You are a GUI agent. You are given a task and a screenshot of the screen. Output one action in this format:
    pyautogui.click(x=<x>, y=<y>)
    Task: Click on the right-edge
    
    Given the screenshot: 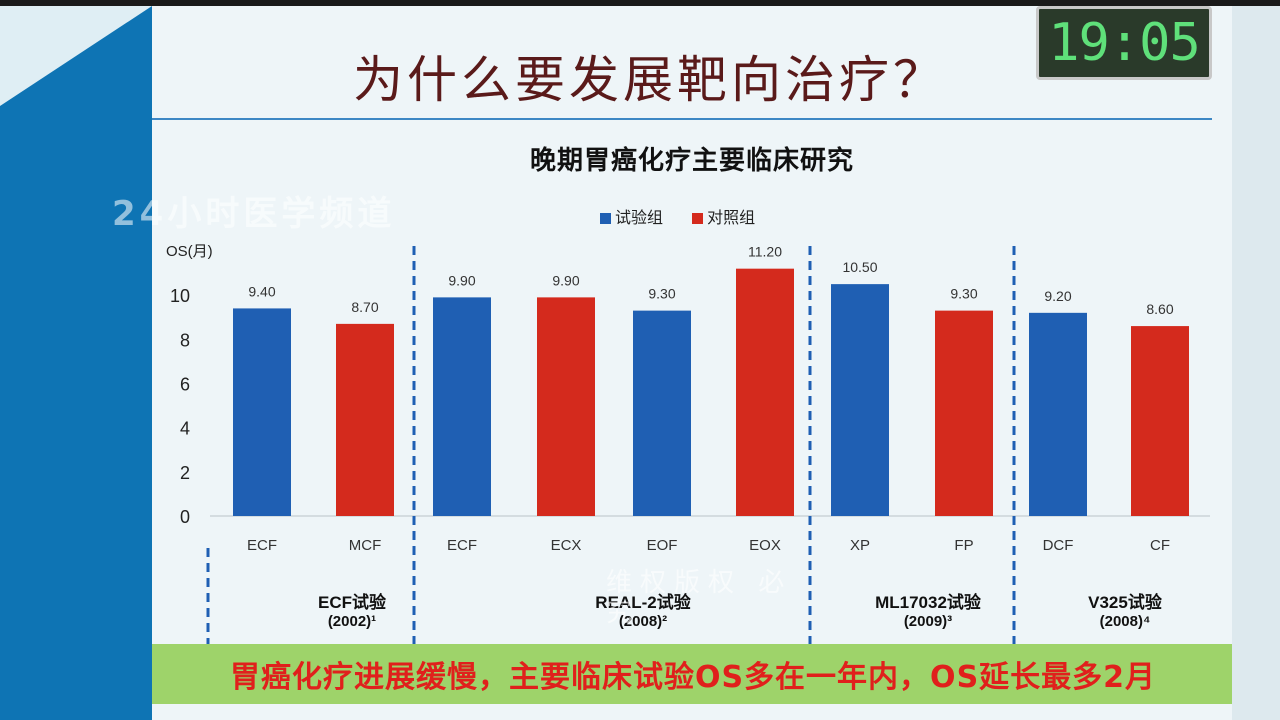 What is the action you would take?
    pyautogui.click(x=1256, y=363)
    